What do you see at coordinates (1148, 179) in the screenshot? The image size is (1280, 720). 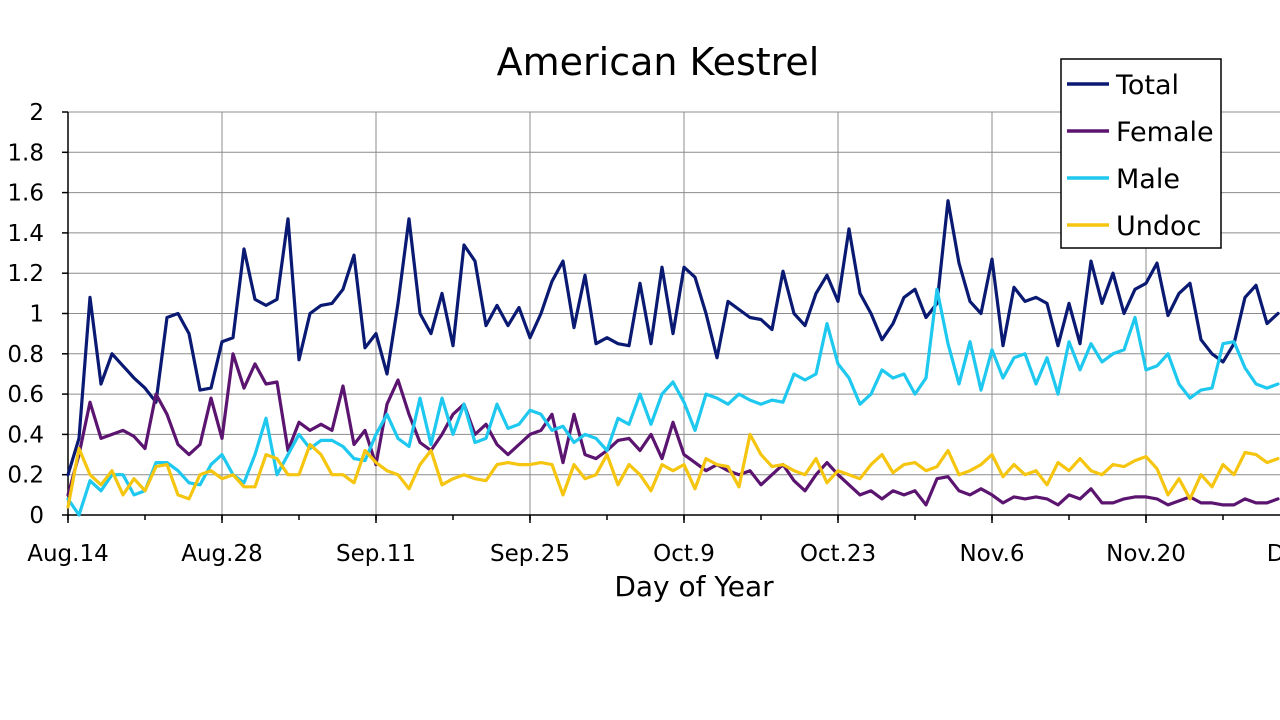 I see `legend-label-male: Male` at bounding box center [1148, 179].